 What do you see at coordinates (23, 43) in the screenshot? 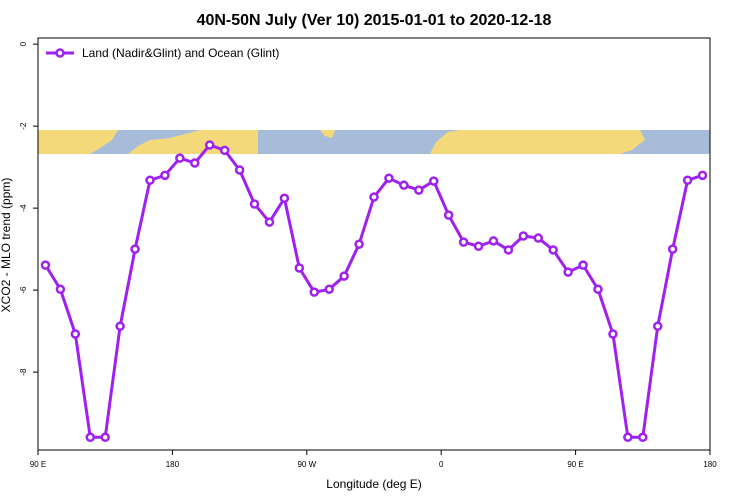
I see `y-tick-label: 0` at bounding box center [23, 43].